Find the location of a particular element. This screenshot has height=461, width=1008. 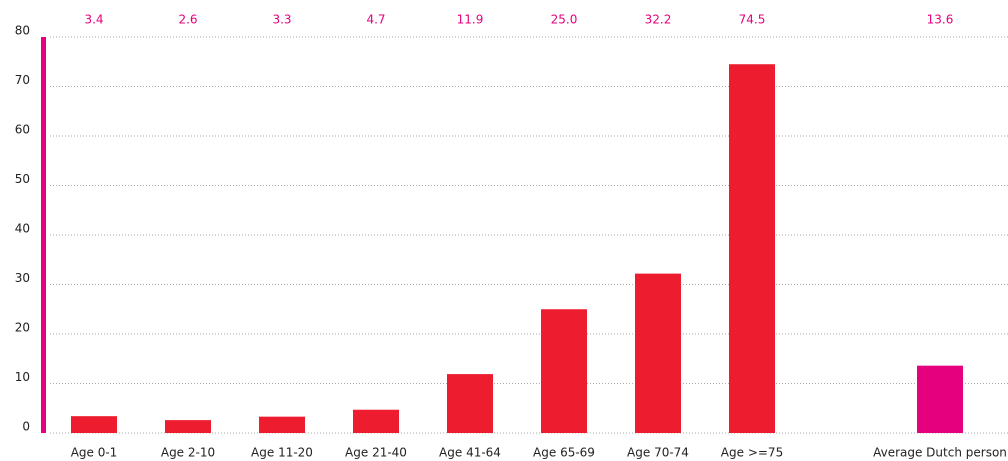

x-tick-label: Average Dutch person is located at coordinates (940, 453).